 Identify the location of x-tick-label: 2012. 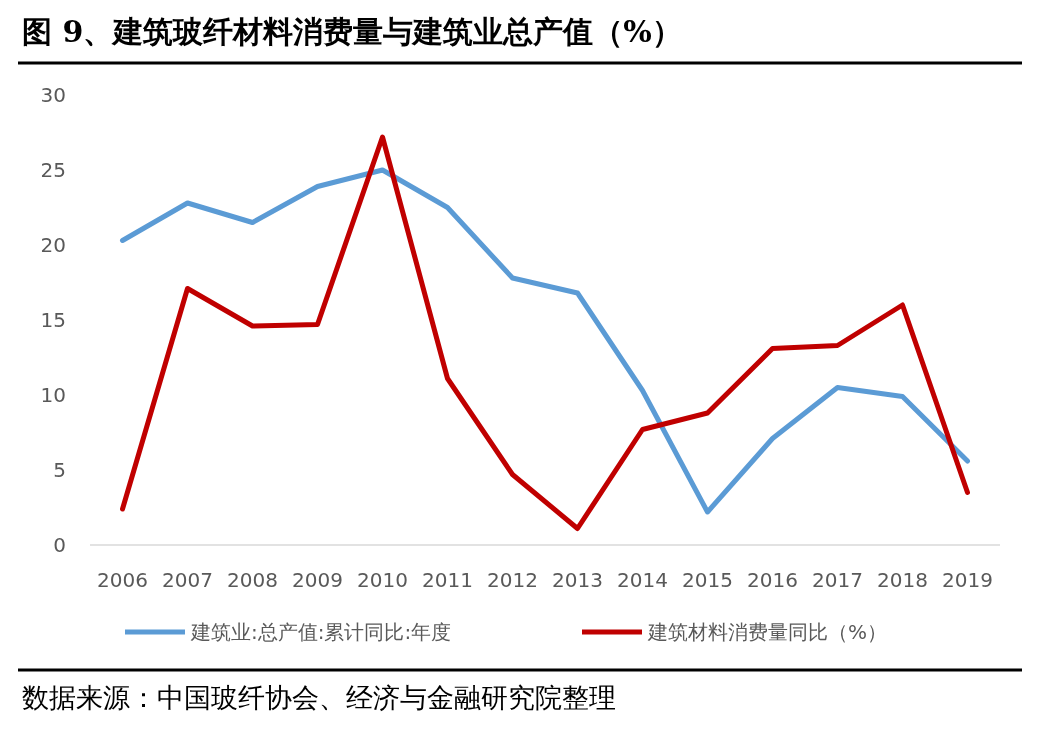
(512, 580).